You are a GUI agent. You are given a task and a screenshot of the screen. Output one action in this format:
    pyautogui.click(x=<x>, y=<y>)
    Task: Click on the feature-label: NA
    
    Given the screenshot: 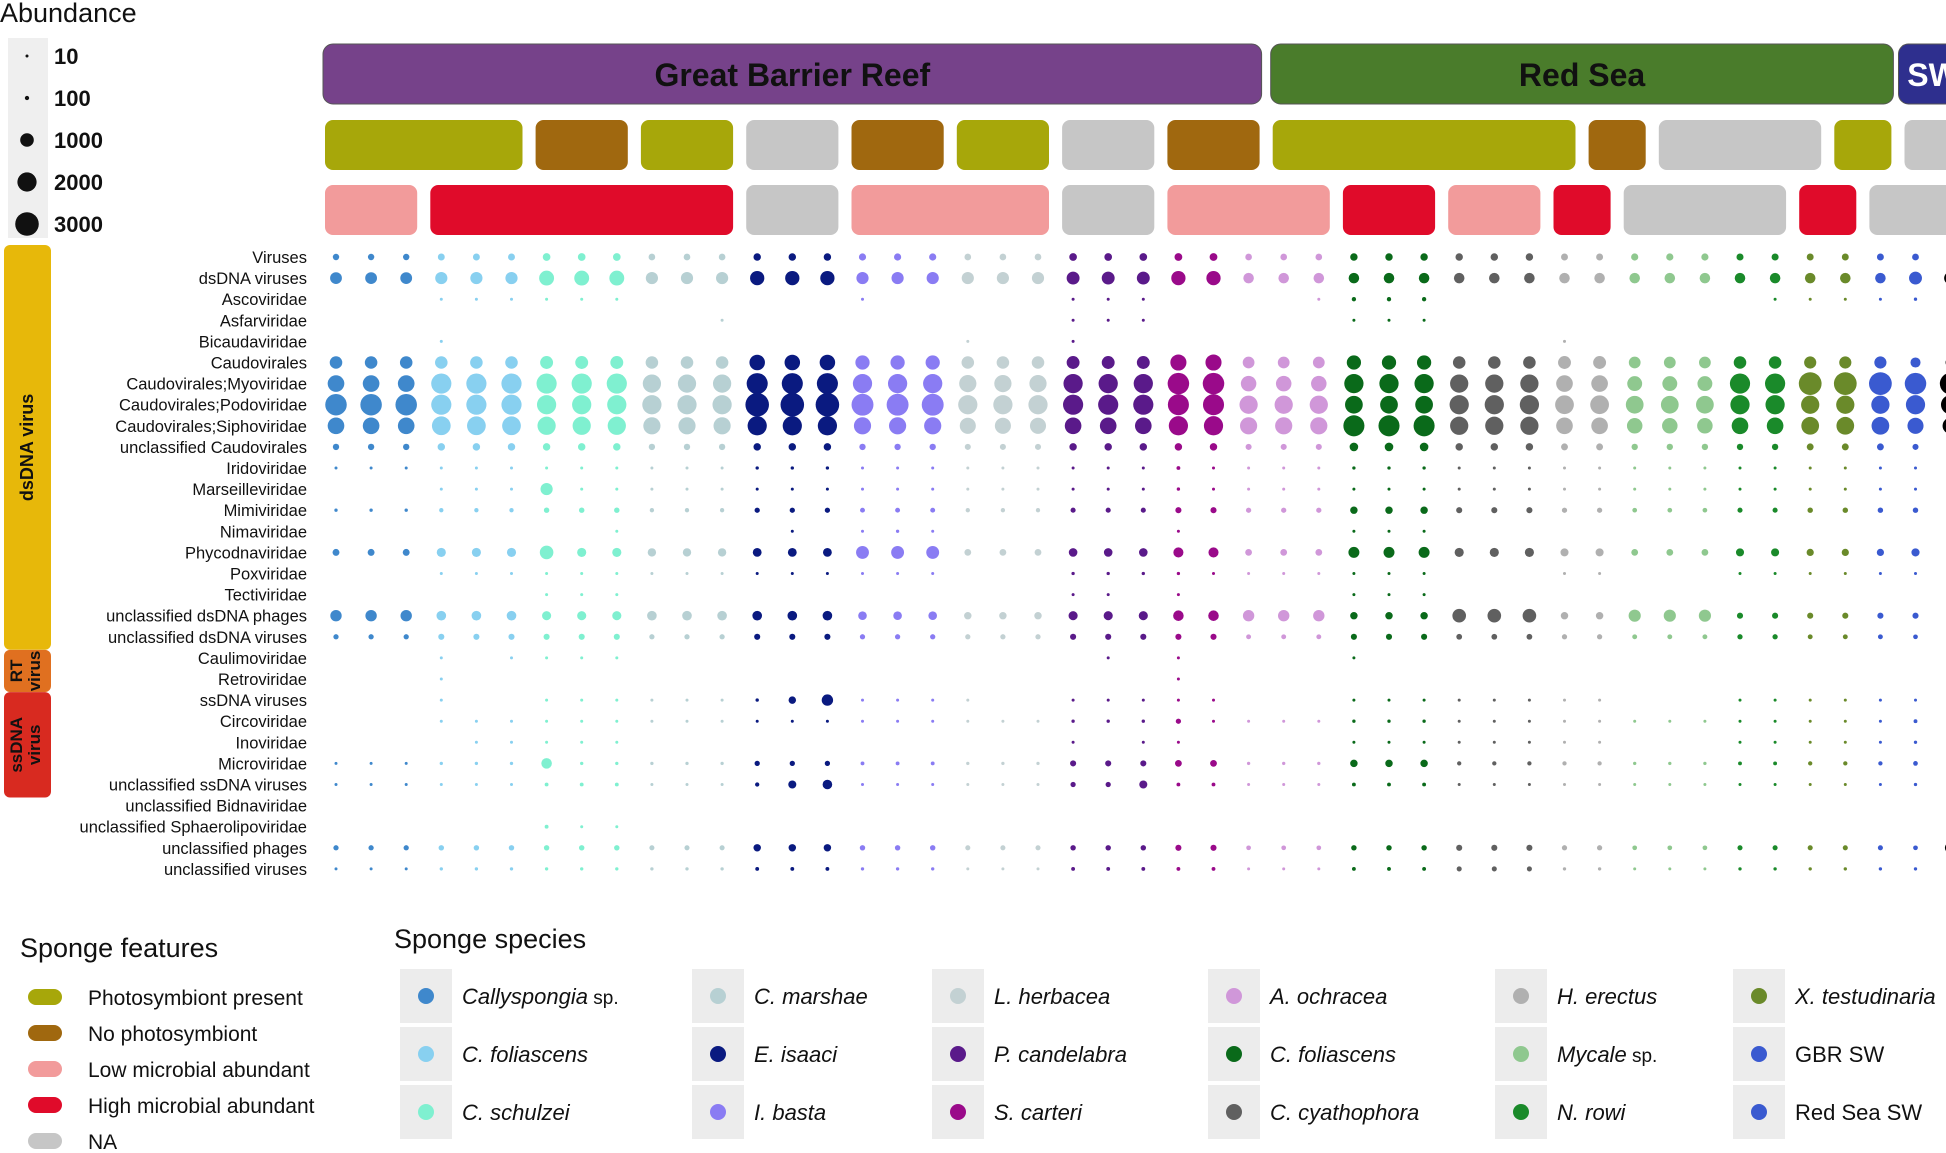 What is the action you would take?
    pyautogui.click(x=102, y=1142)
    